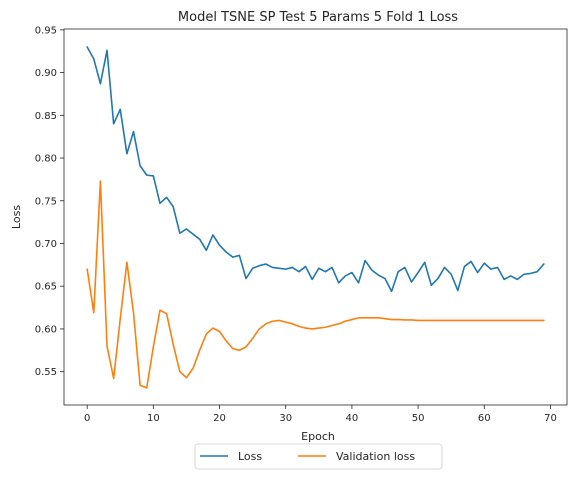 The height and width of the screenshot is (478, 576). I want to click on y-tick-label: 0.90, so click(46, 73).